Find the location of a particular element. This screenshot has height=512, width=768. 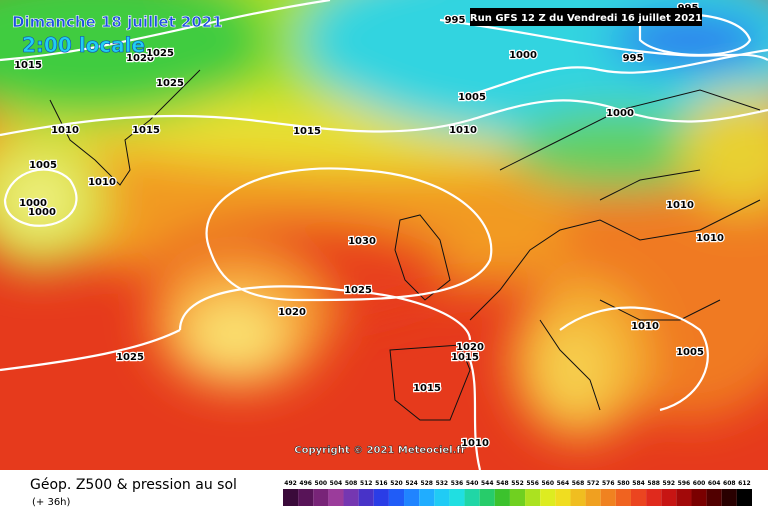

colorbar-label: 568 is located at coordinates (578, 483).